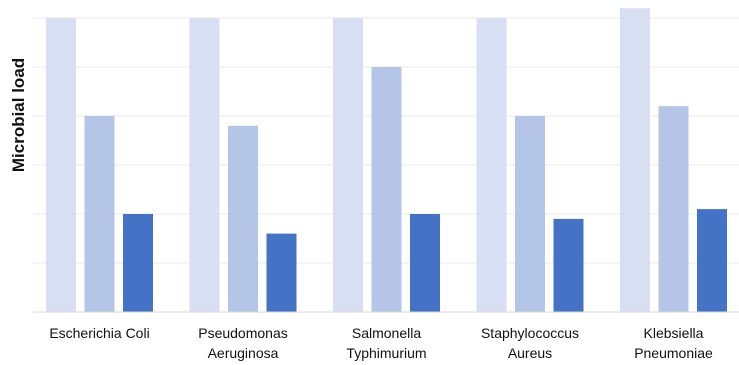 The width and height of the screenshot is (739, 365). What do you see at coordinates (243, 343) in the screenshot?
I see `x-tick-label: Pseudomonas Aeruginosa` at bounding box center [243, 343].